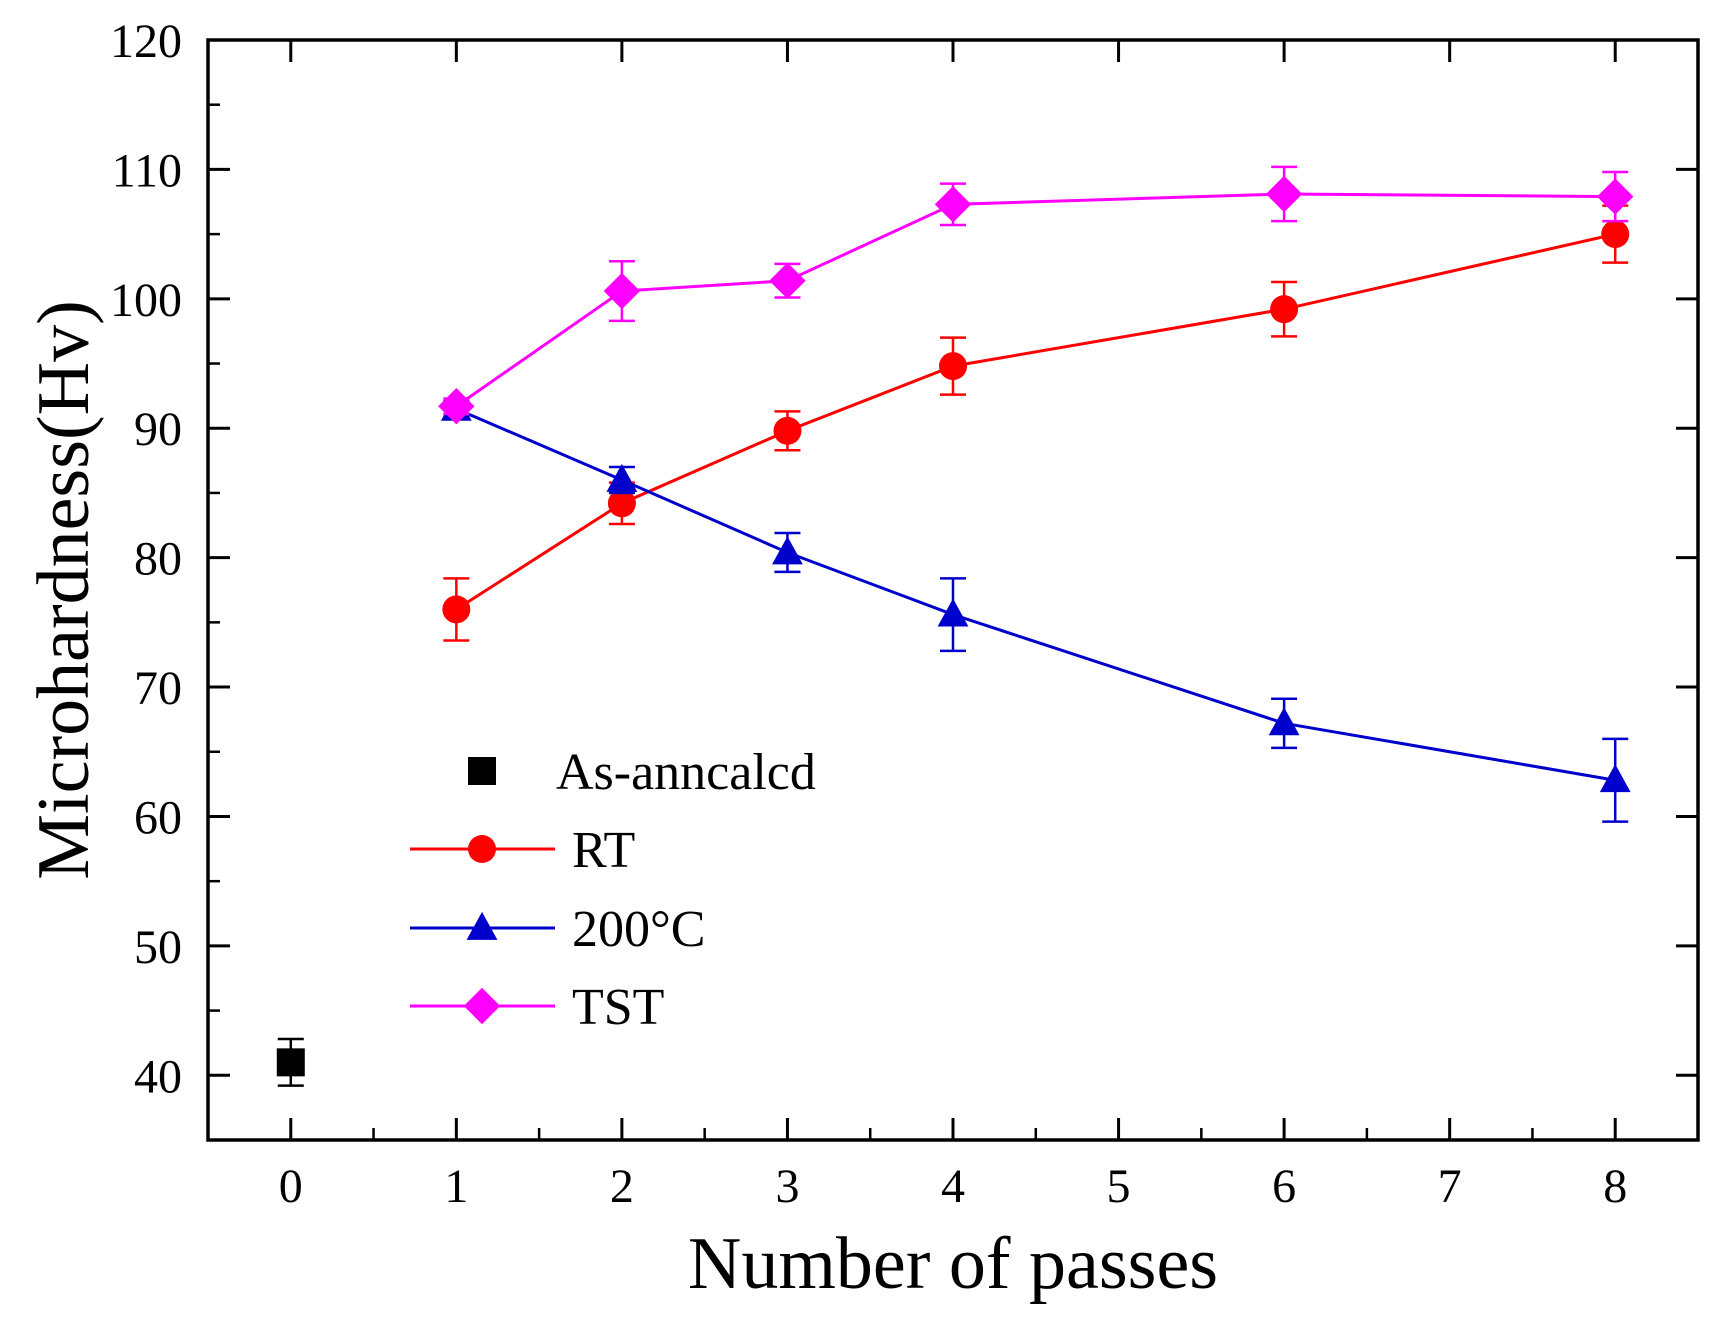  What do you see at coordinates (158, 1076) in the screenshot?
I see `y-tick-label: 40` at bounding box center [158, 1076].